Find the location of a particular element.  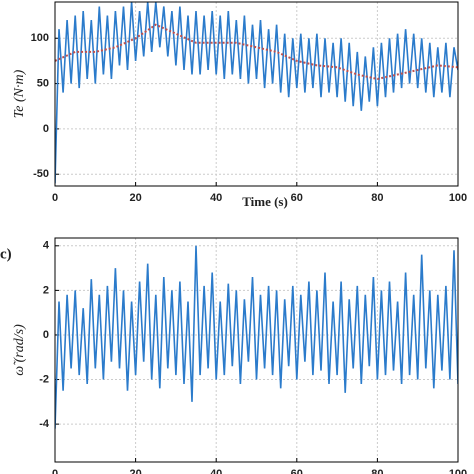

panel-label: c) is located at coordinates (6, 254).